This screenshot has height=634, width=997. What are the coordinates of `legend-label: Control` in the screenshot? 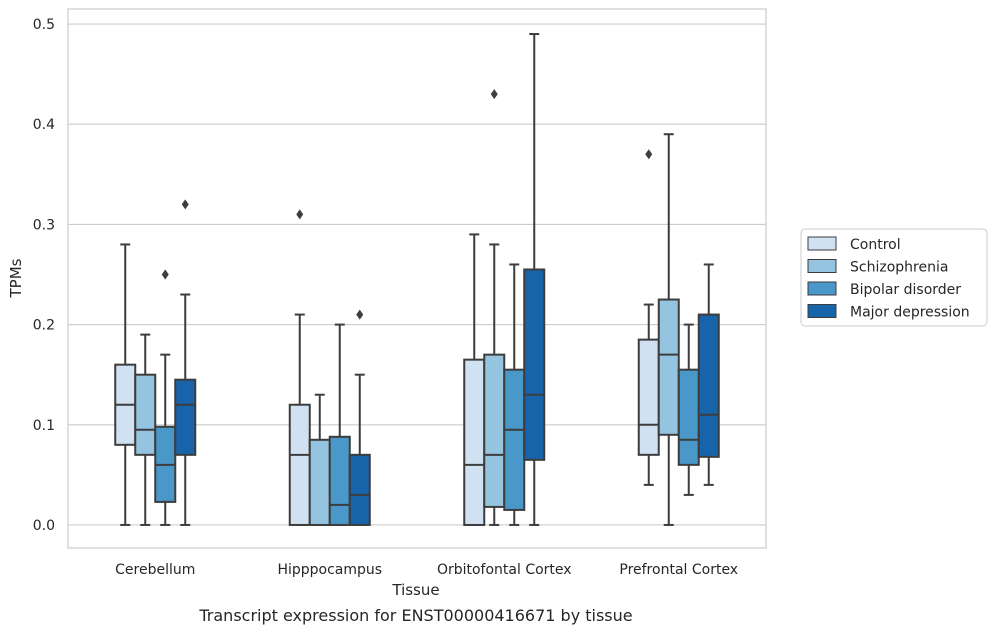 It's located at (875, 245).